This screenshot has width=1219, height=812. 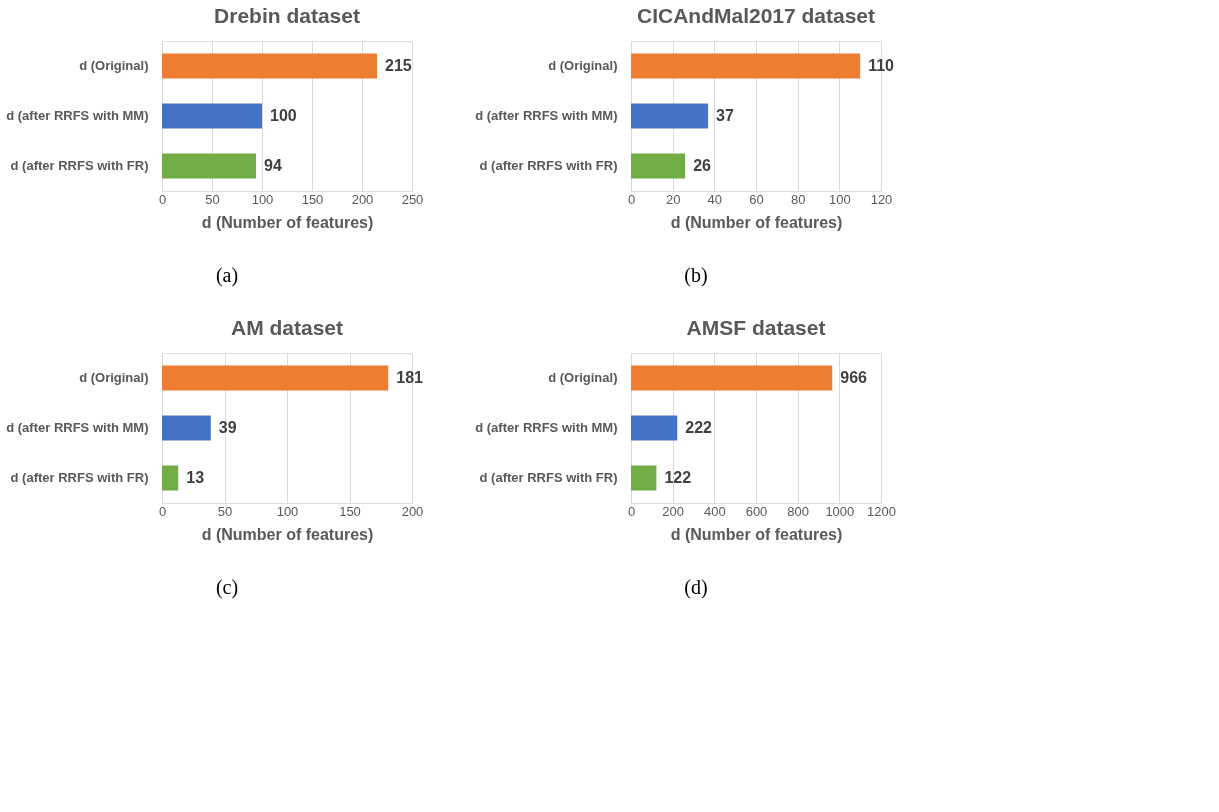 What do you see at coordinates (410, 377) in the screenshot?
I see `data-label: 181` at bounding box center [410, 377].